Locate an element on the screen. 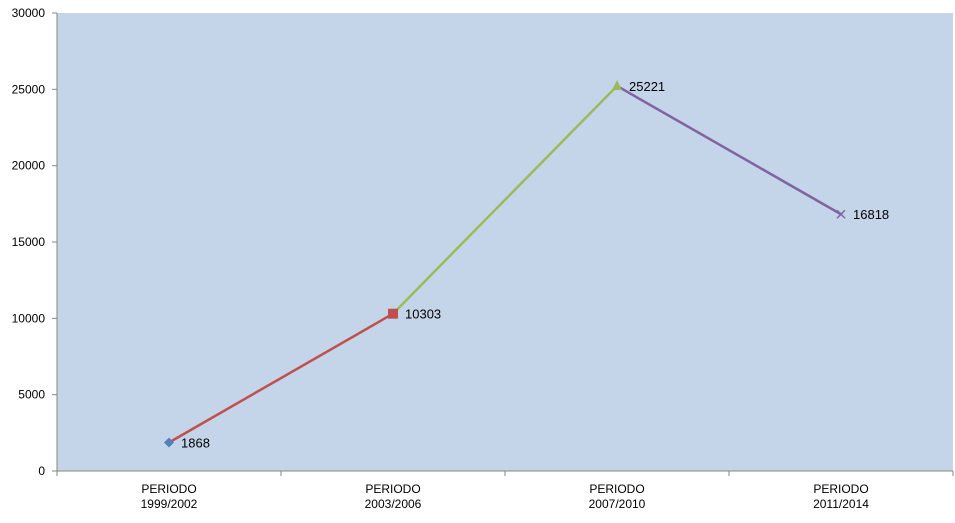  y-tick-label: 0 is located at coordinates (41, 471).